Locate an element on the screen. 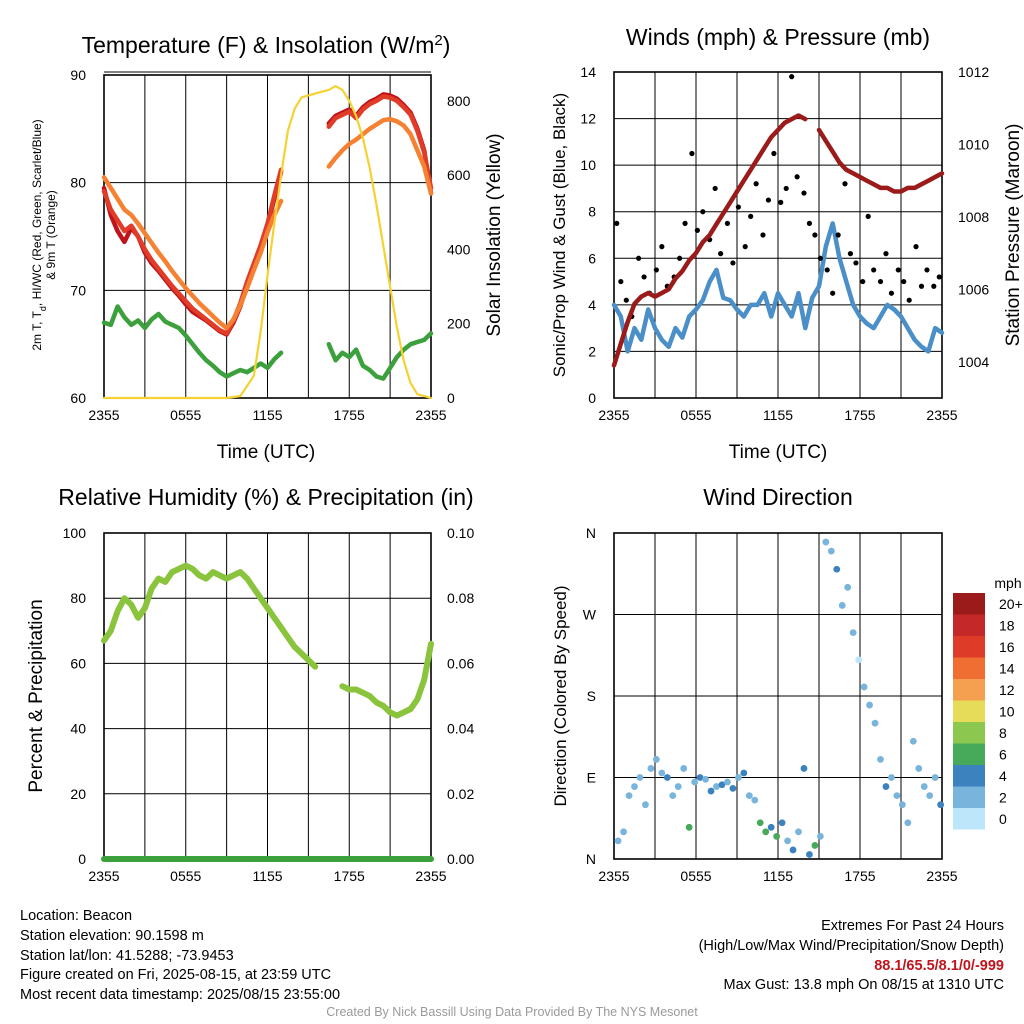  elevation-text: Station elevation: 90.1598 m is located at coordinates (112, 935).